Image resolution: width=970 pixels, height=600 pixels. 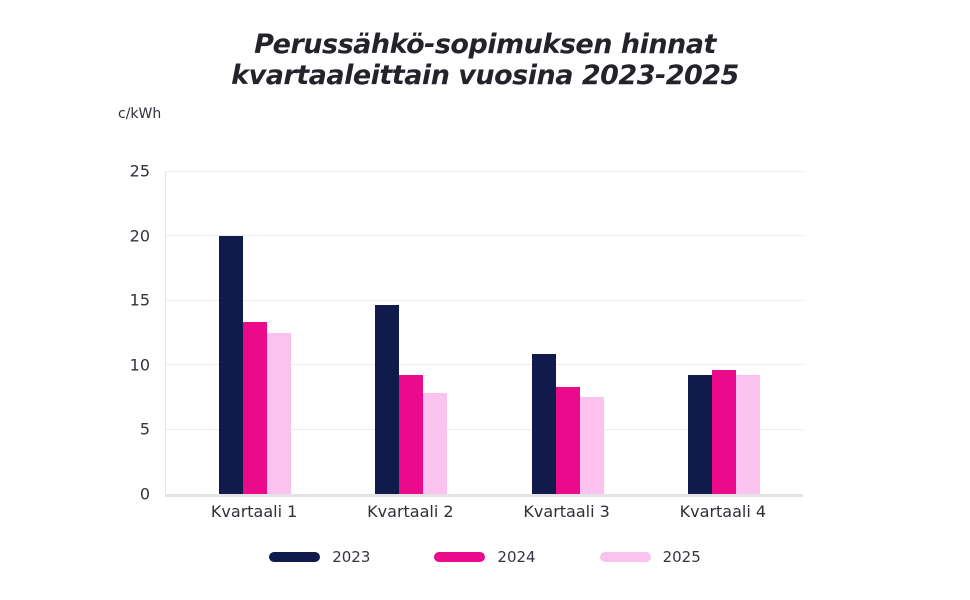 I want to click on legend-label-2025: 2025, so click(x=681, y=557).